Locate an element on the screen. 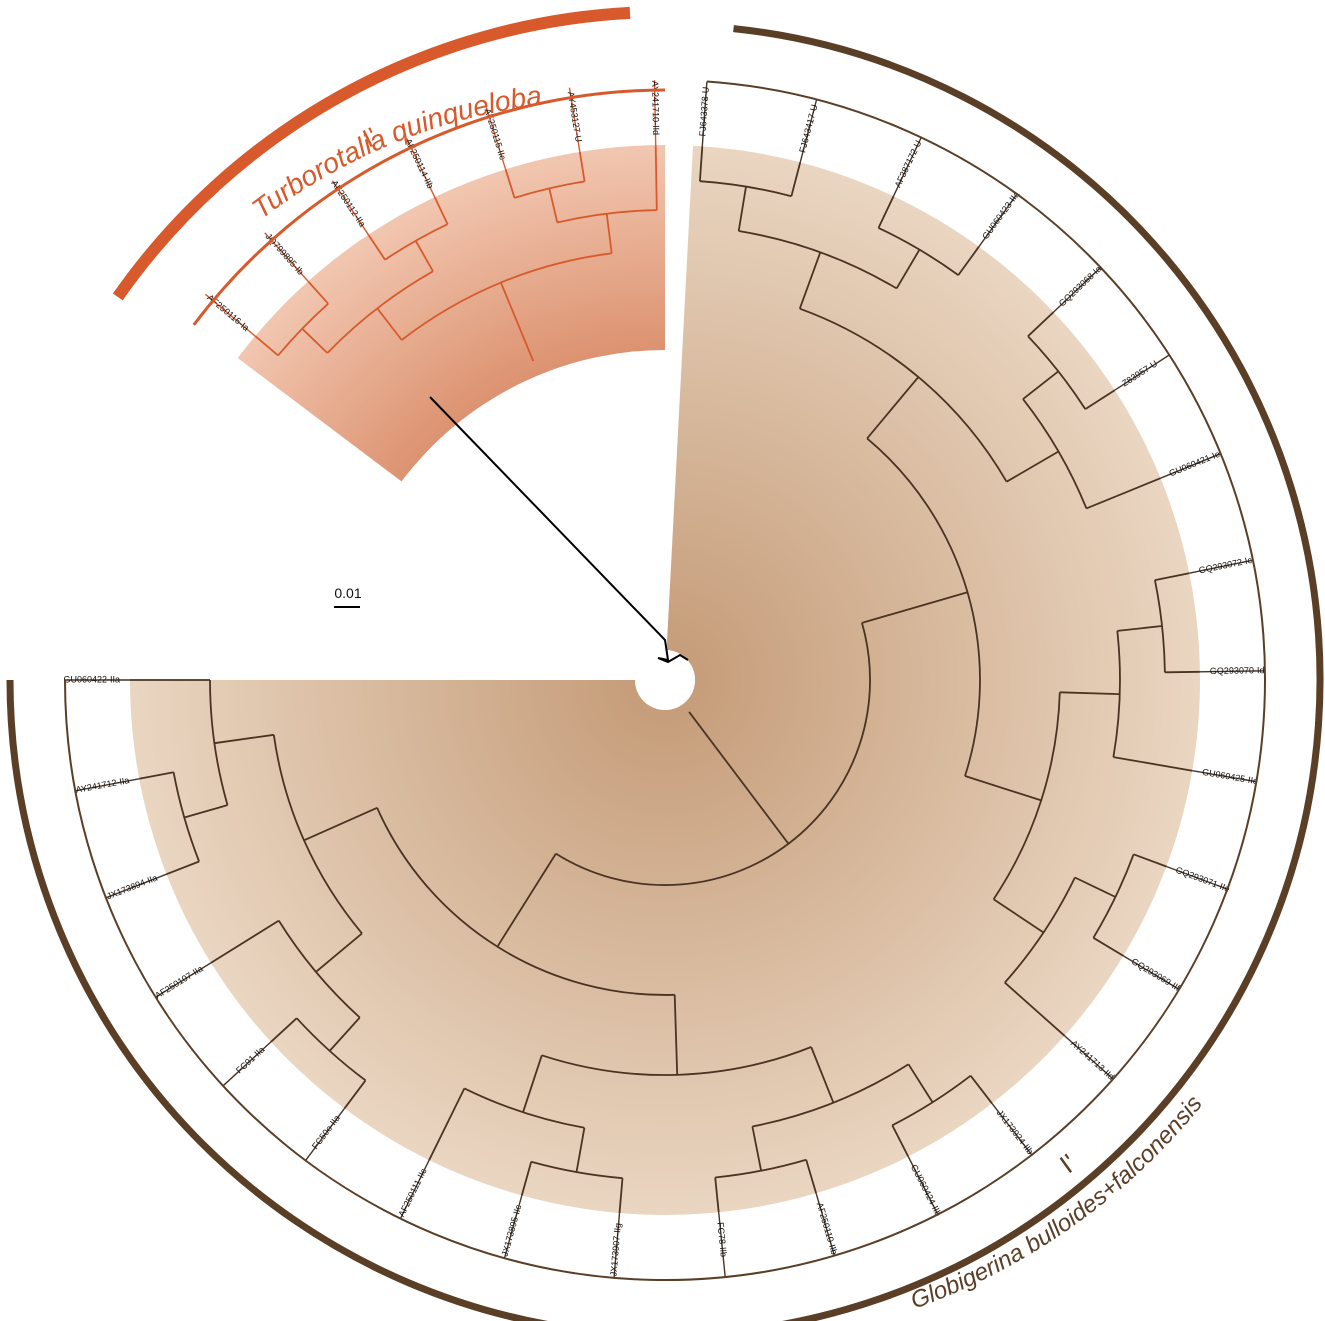 This screenshot has width=1325, height=1321. orange-clade-branches is located at coordinates (456, 253).